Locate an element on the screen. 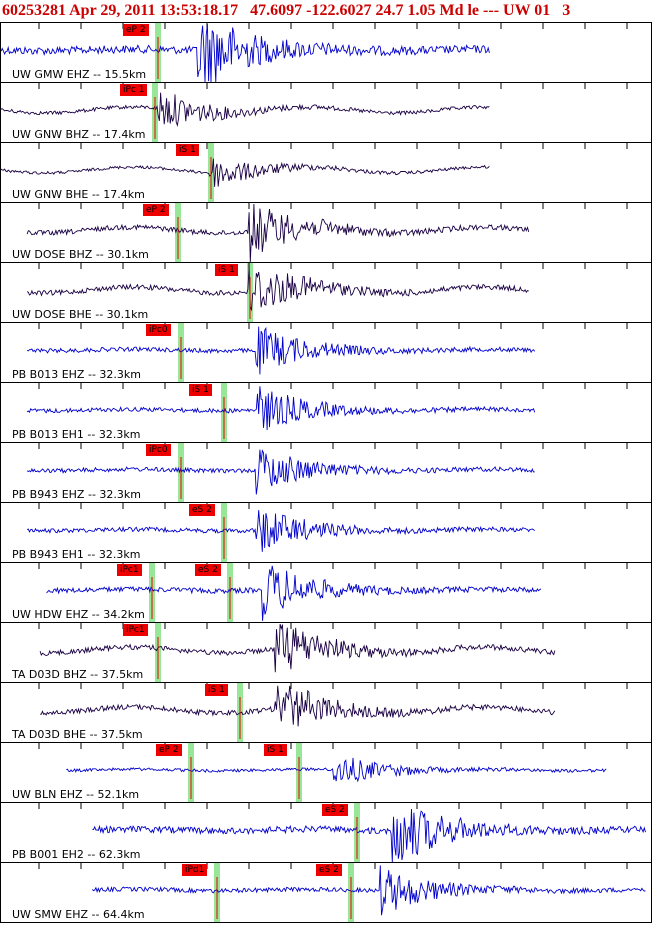 This screenshot has height=926, width=654. trace-panel: eP 2 iS 1 UW BLN EHZ -- 52.1km is located at coordinates (326, 772).